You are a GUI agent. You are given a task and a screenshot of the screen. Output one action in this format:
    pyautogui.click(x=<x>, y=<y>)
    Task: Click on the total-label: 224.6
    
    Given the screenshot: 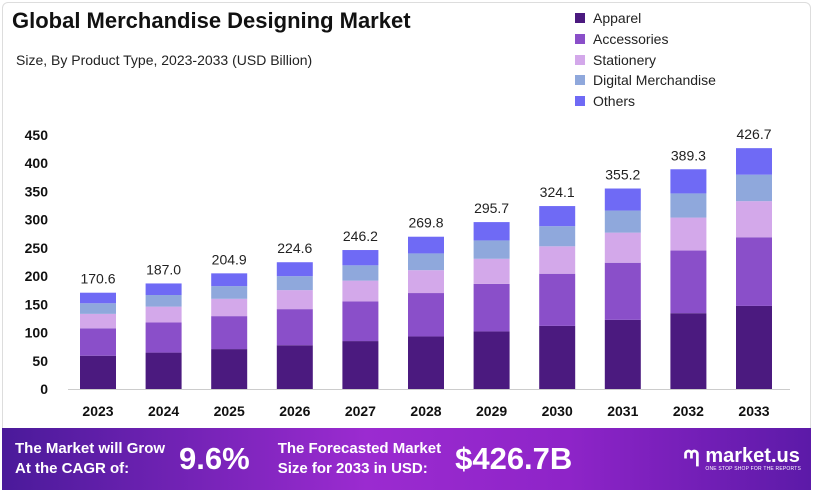 What is the action you would take?
    pyautogui.click(x=294, y=248)
    